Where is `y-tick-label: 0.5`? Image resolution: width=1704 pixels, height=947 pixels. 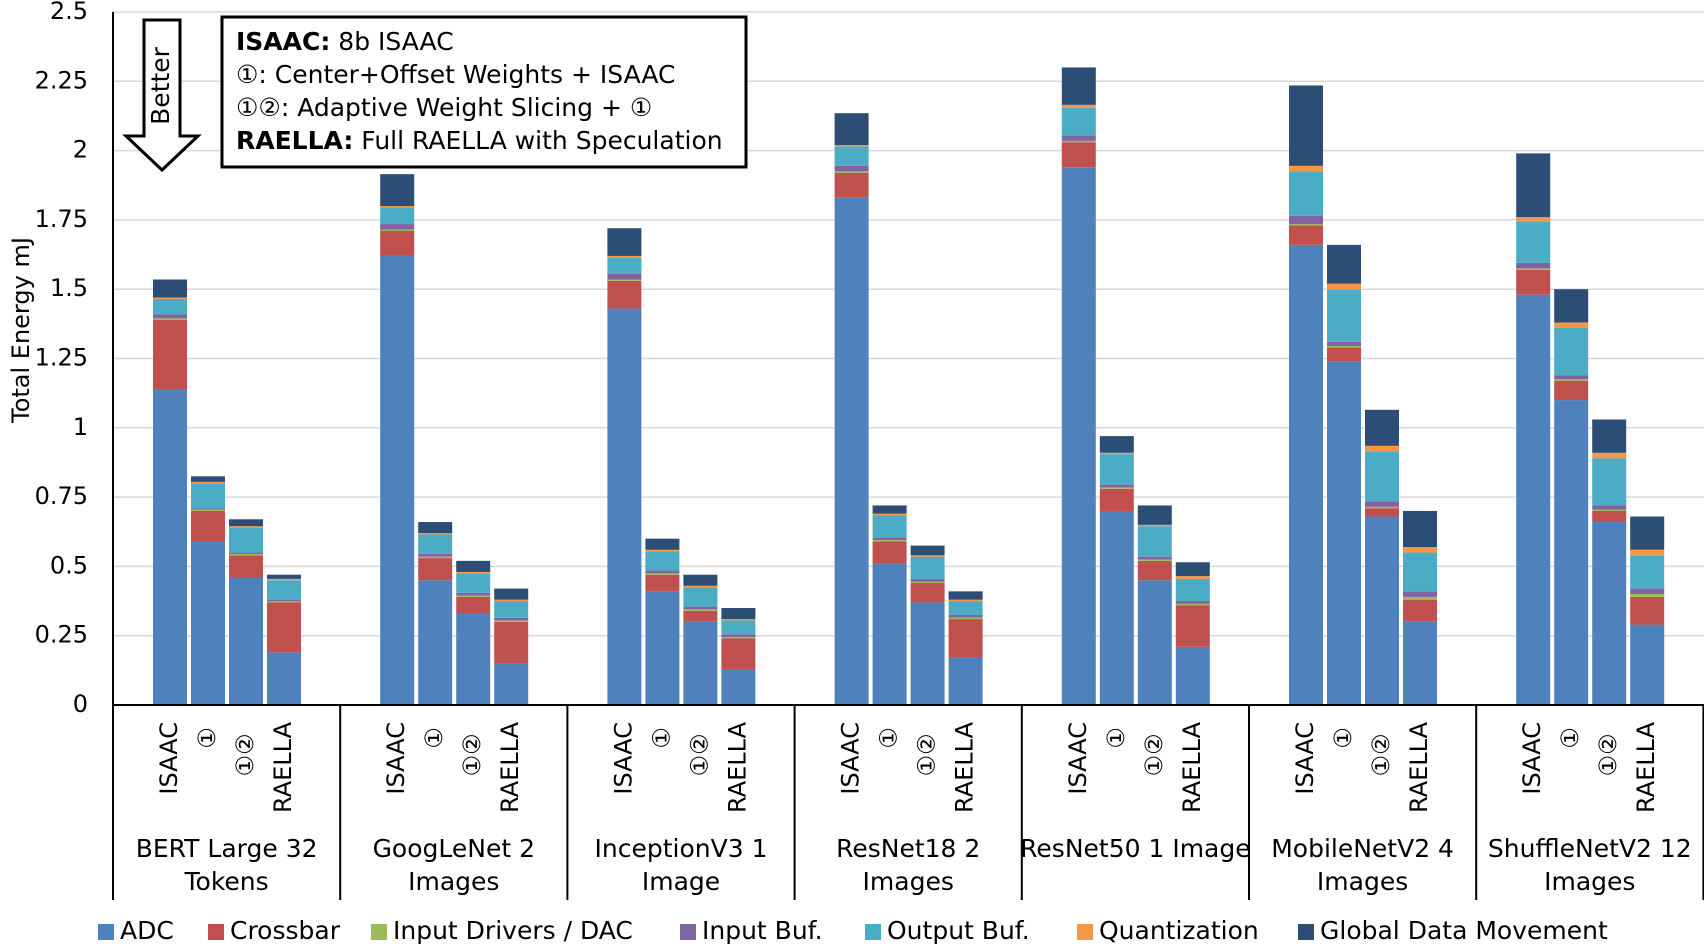 y-tick-label: 0.5 is located at coordinates (69, 565).